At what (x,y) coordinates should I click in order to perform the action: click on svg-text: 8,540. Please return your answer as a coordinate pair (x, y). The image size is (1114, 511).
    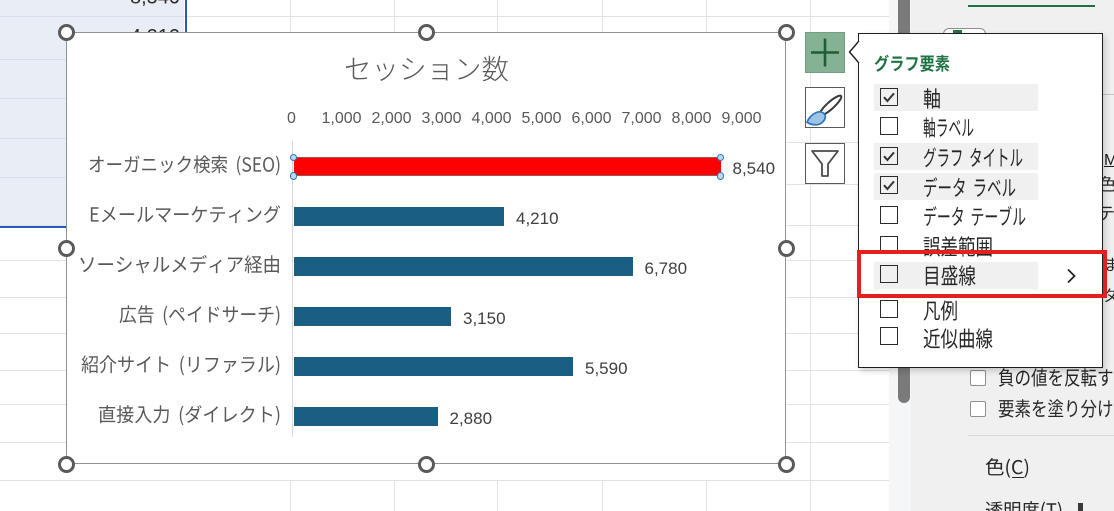
    Looking at the image, I should click on (155, 3).